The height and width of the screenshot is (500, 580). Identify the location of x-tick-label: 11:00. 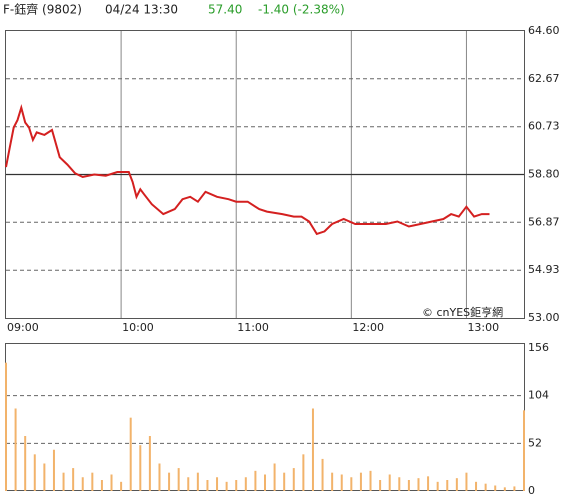
(253, 327).